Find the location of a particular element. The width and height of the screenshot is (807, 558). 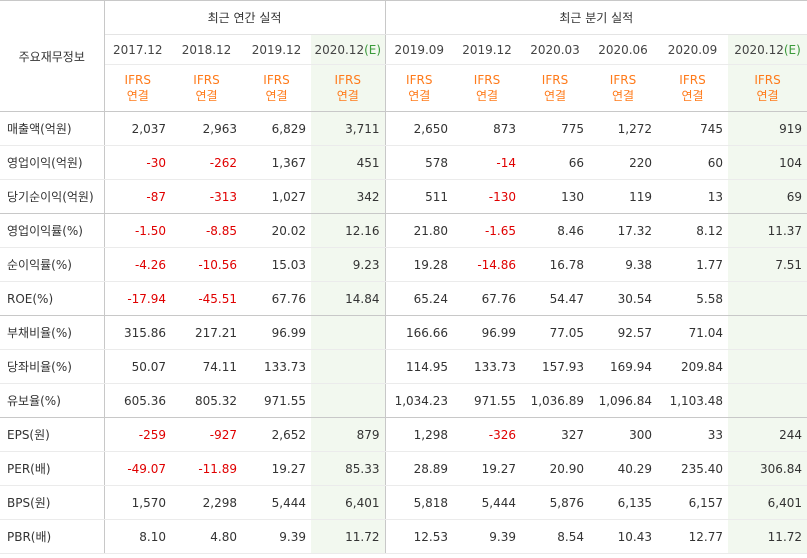

value-cell: 11.72 is located at coordinates (348, 536).